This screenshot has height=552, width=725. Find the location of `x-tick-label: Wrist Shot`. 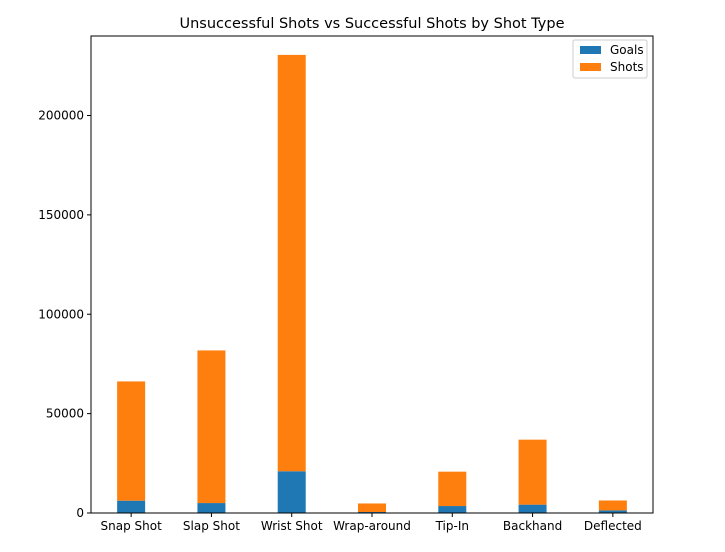

x-tick-label: Wrist Shot is located at coordinates (292, 526).